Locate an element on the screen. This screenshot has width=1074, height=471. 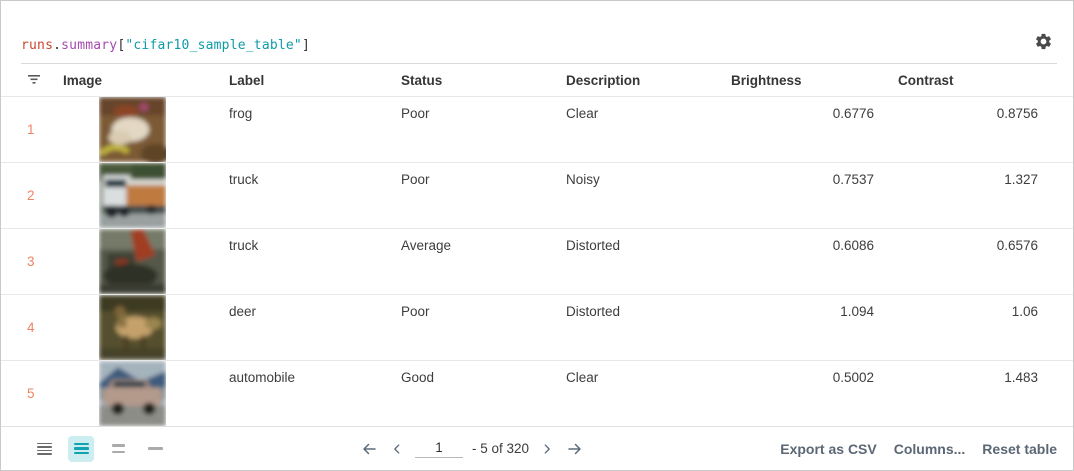
column-header-status: Status is located at coordinates (422, 80).